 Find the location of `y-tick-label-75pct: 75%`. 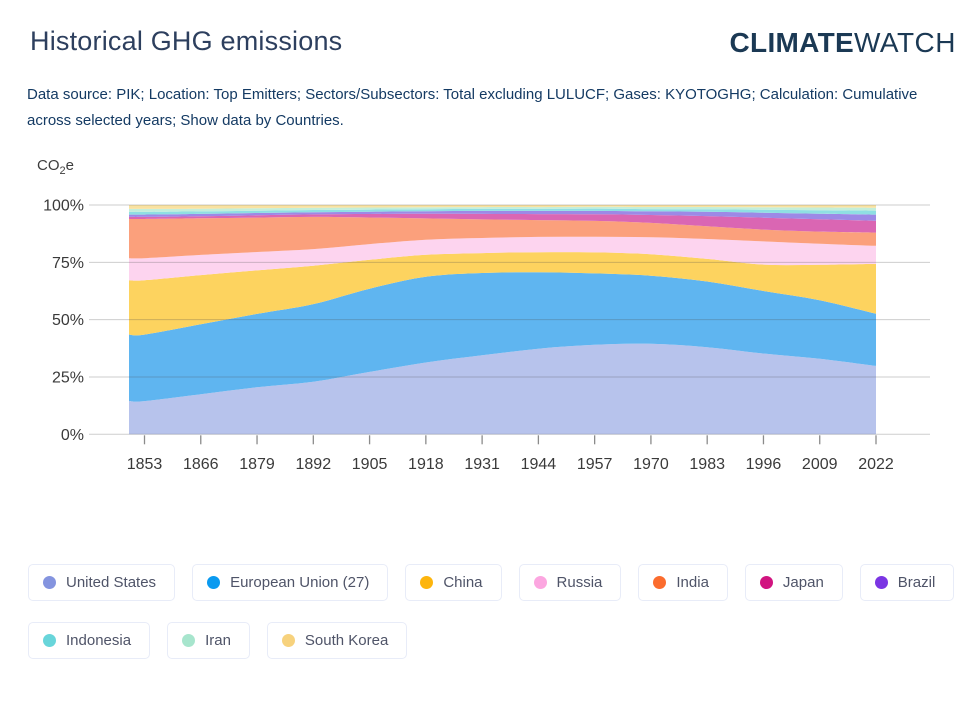

y-tick-label-75pct: 75% is located at coordinates (68, 263).